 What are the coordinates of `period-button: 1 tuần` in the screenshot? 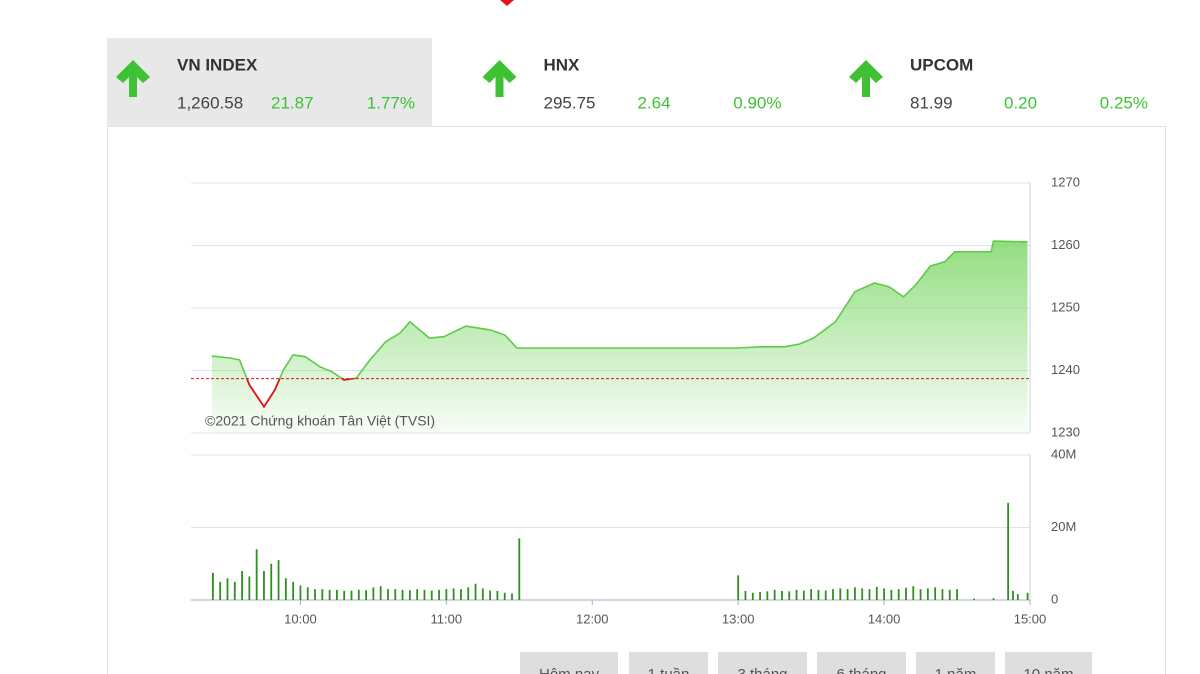 It's located at (668, 663).